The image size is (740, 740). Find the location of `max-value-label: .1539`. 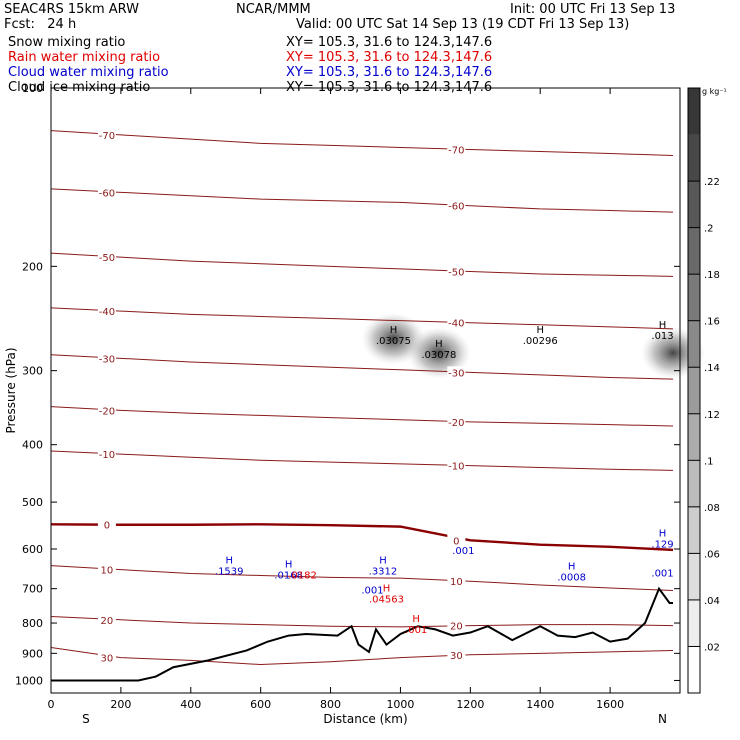

max-value-label: .1539 is located at coordinates (229, 572).